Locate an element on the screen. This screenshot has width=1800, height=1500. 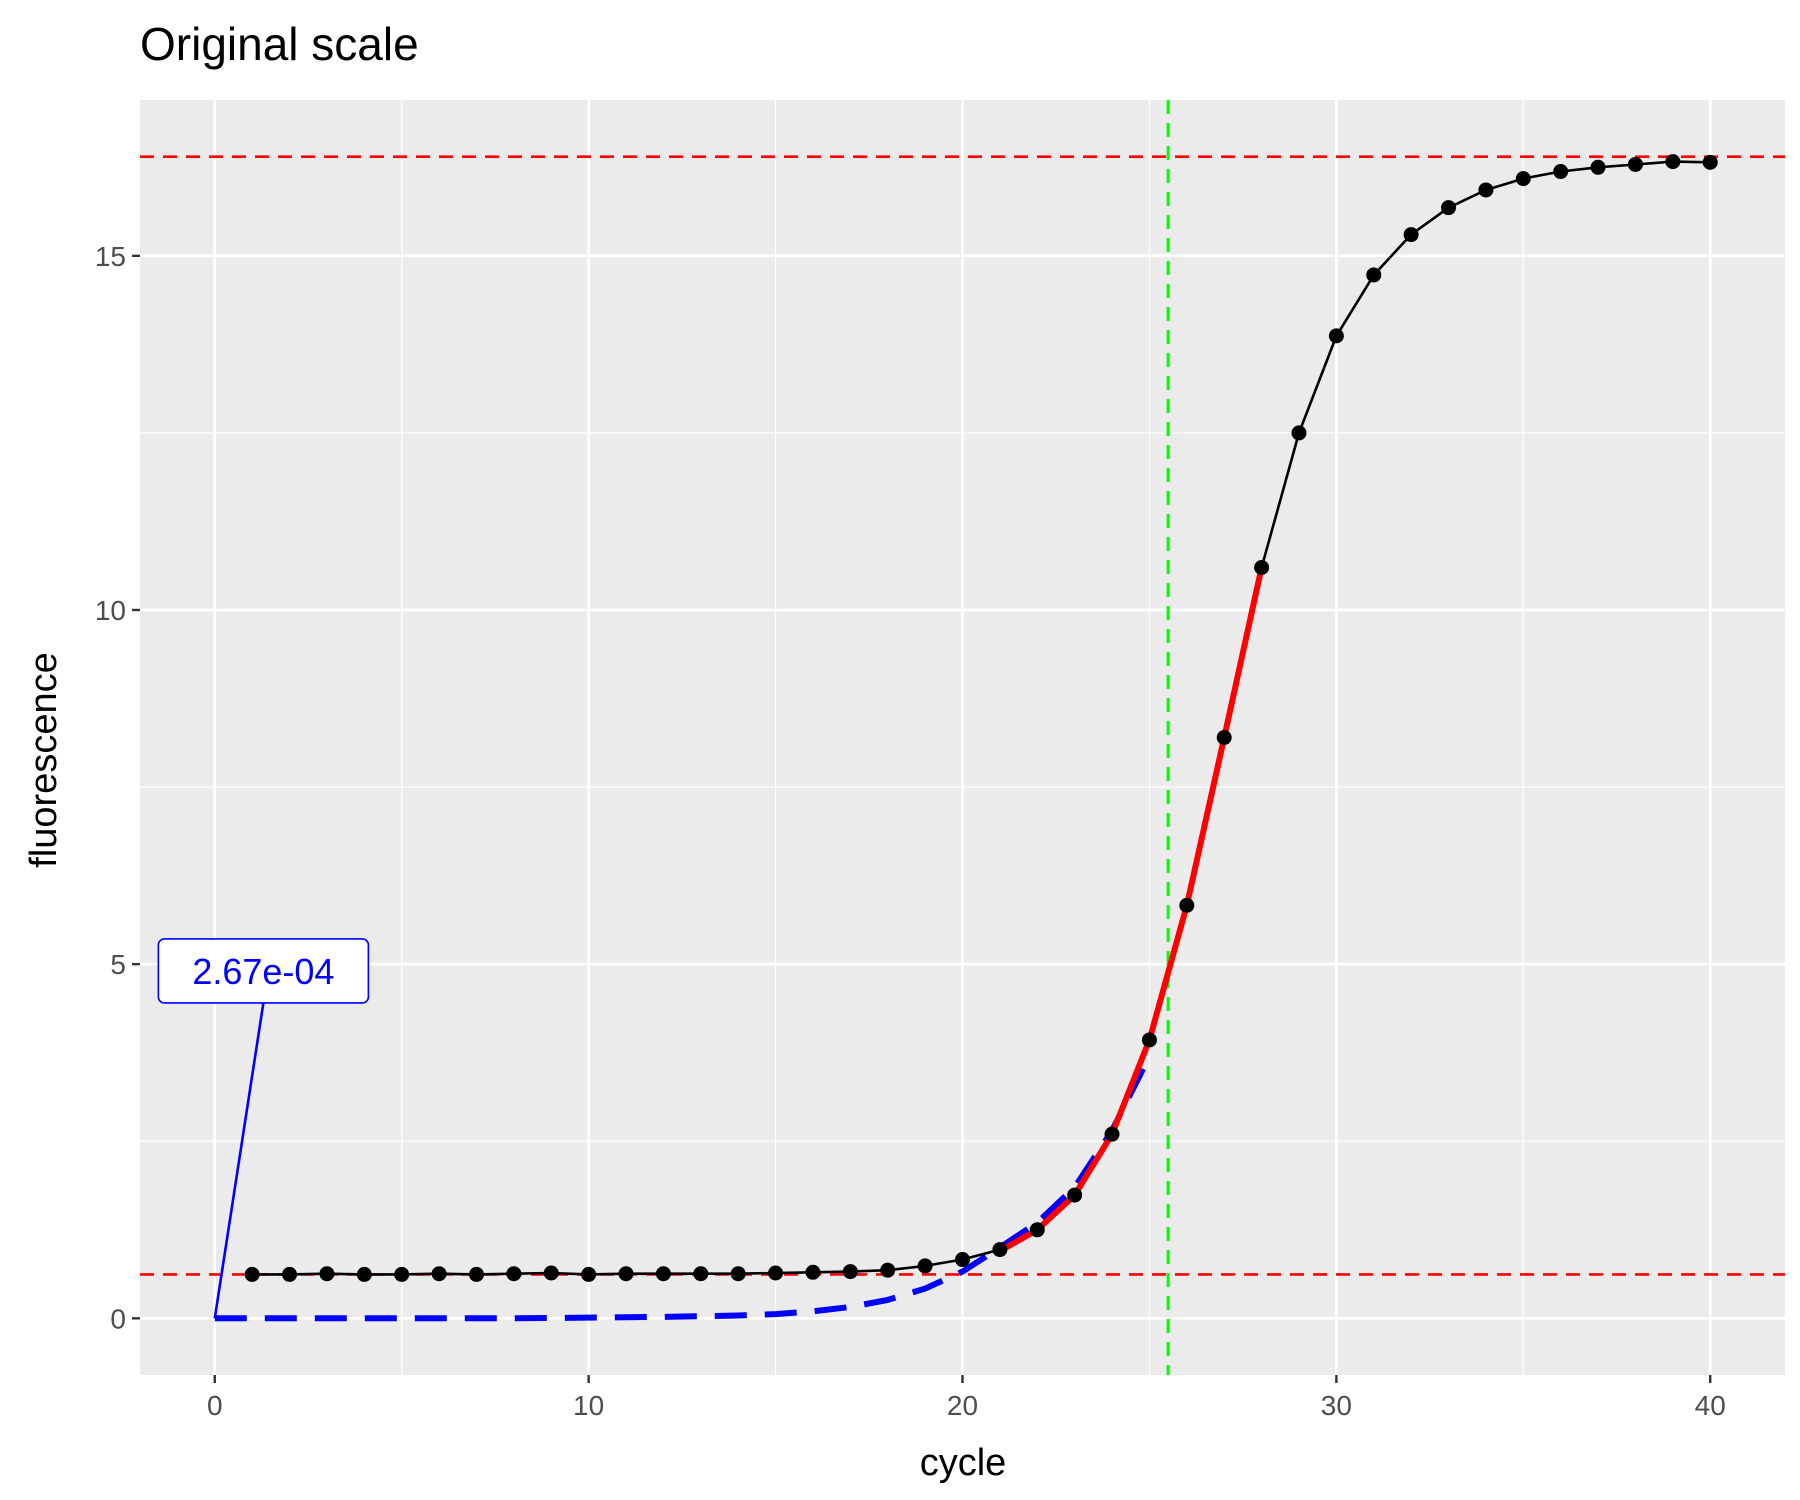
model-curve-layer is located at coordinates (683, 1188).